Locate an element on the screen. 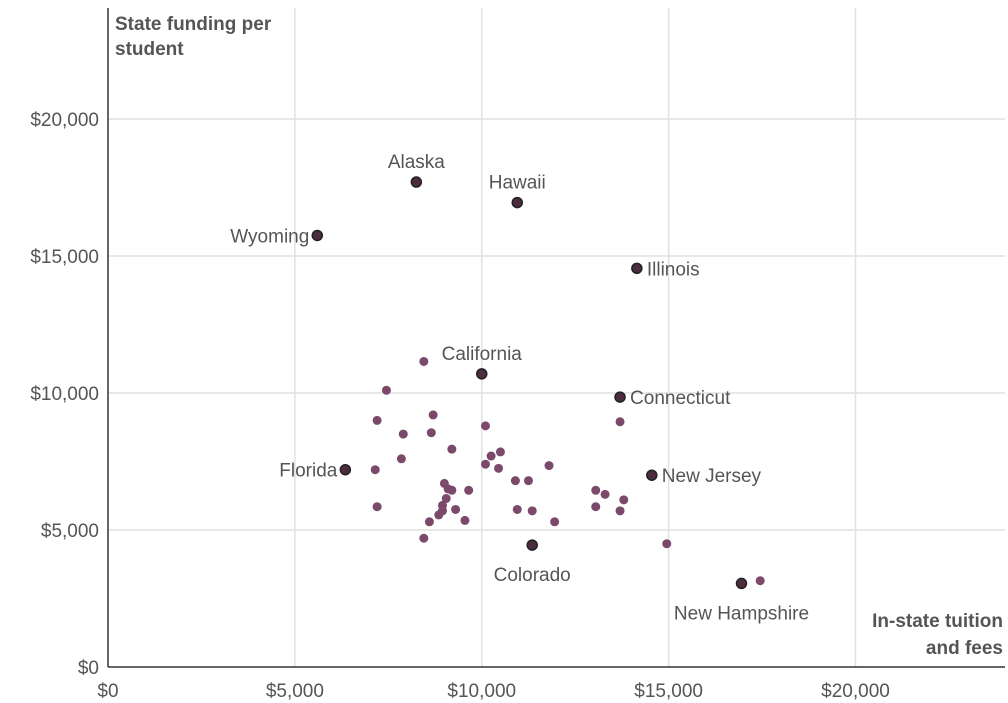  y-axis-title-line-2: student is located at coordinates (149, 49).